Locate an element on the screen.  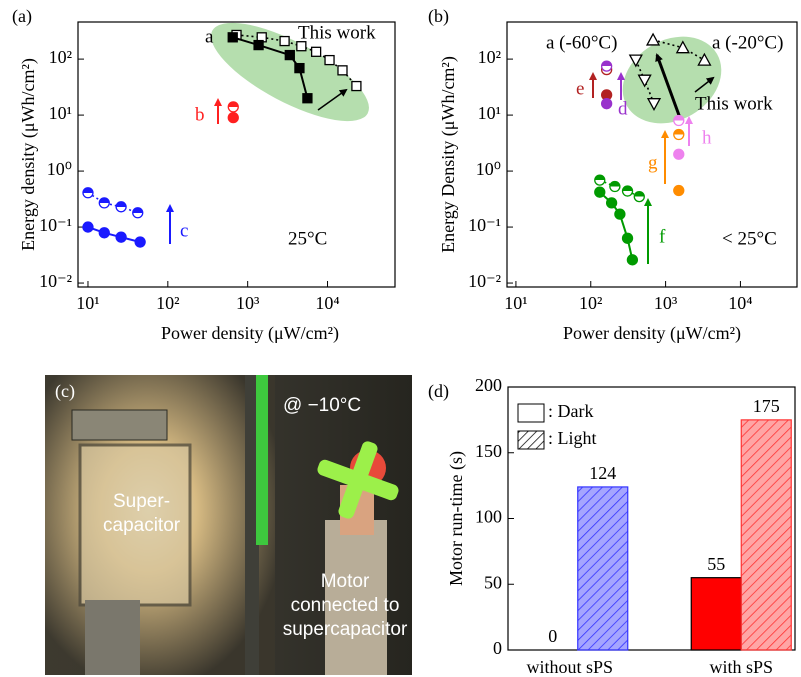
photo-text: Super- is located at coordinates (141, 501).